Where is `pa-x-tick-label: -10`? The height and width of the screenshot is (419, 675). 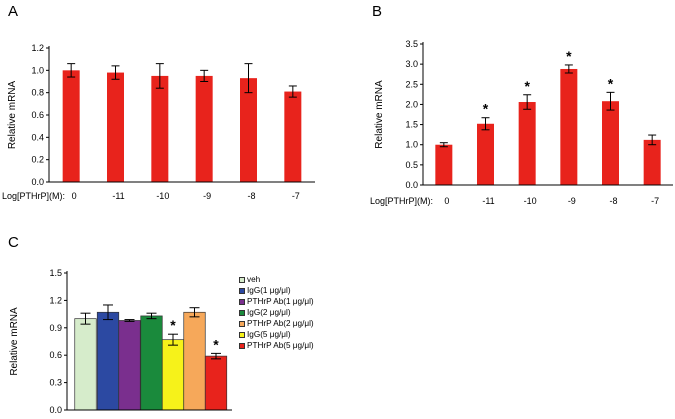 pa-x-tick-label: -10 is located at coordinates (162, 196).